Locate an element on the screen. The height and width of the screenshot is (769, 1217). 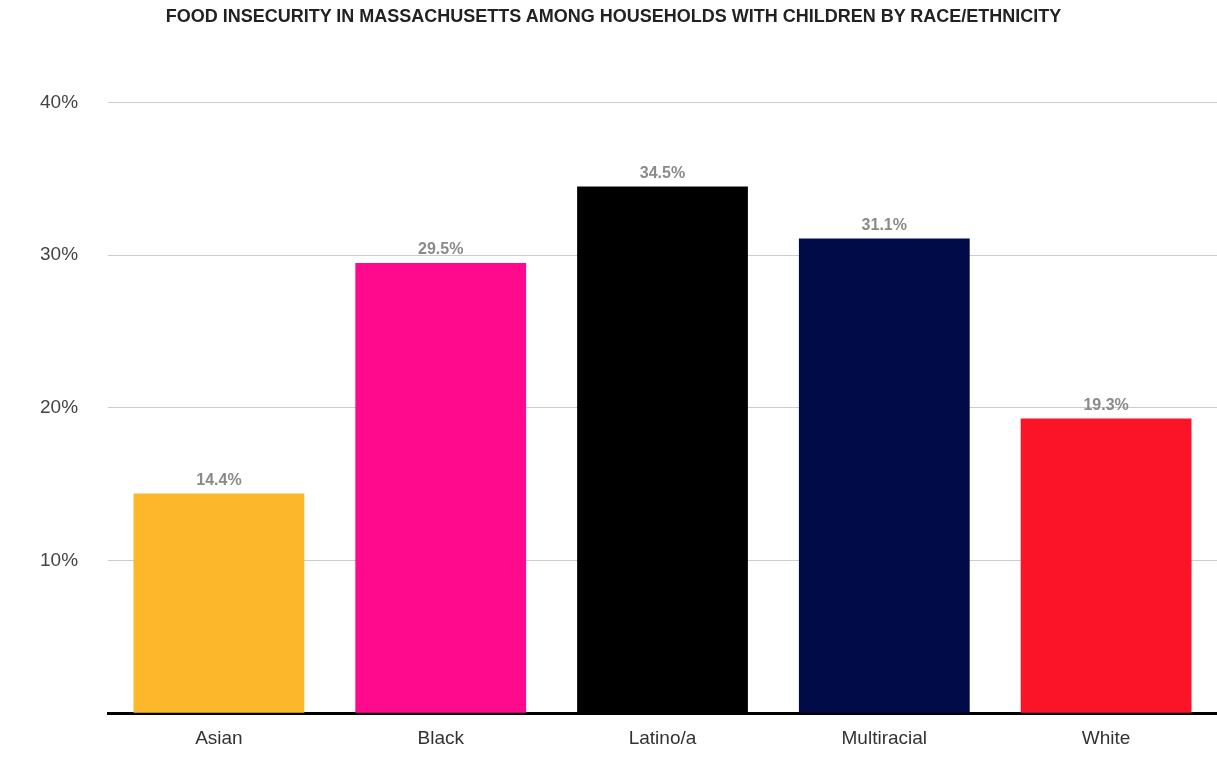
y-tick-label: 40% is located at coordinates (59, 101).